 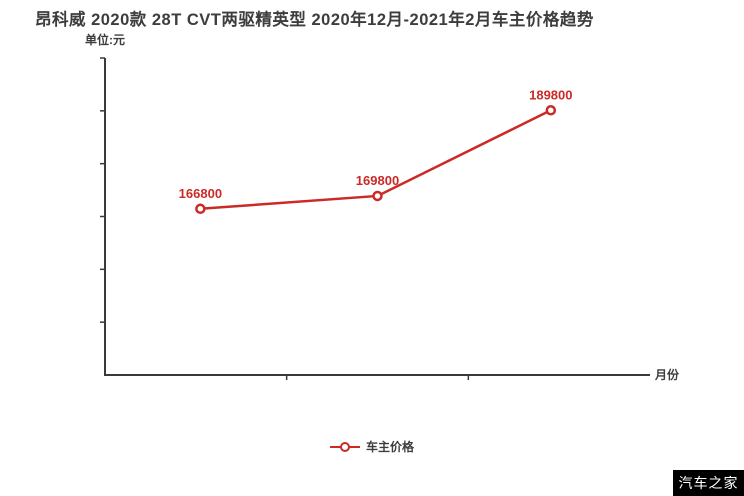 I want to click on legend-series-label: 车主价格, so click(x=389, y=447).